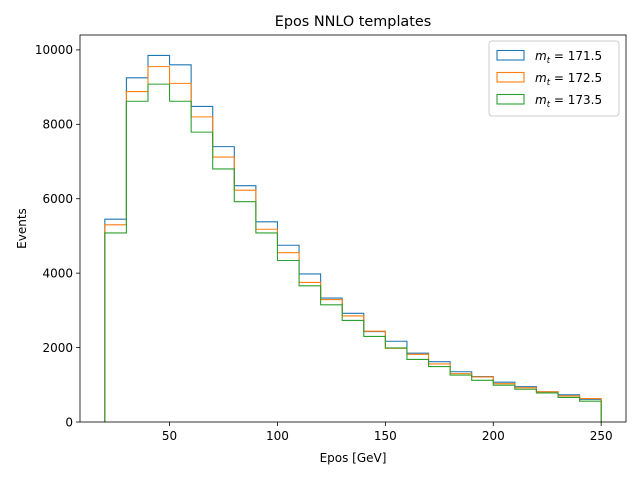 This screenshot has height=480, width=640. What do you see at coordinates (568, 57) in the screenshot?
I see `legend-label: mt = 171.5` at bounding box center [568, 57].